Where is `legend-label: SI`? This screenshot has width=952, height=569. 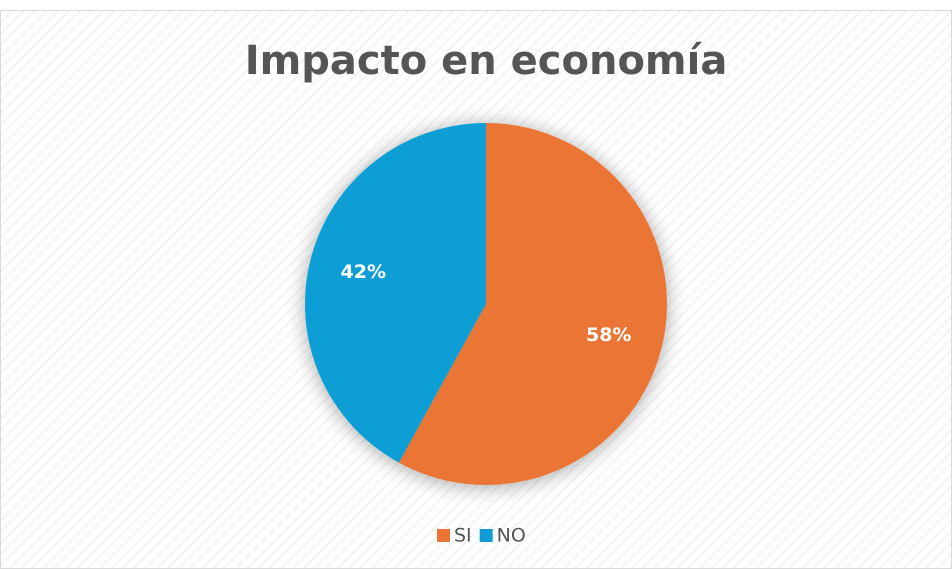 legend-label: SI is located at coordinates (463, 536).